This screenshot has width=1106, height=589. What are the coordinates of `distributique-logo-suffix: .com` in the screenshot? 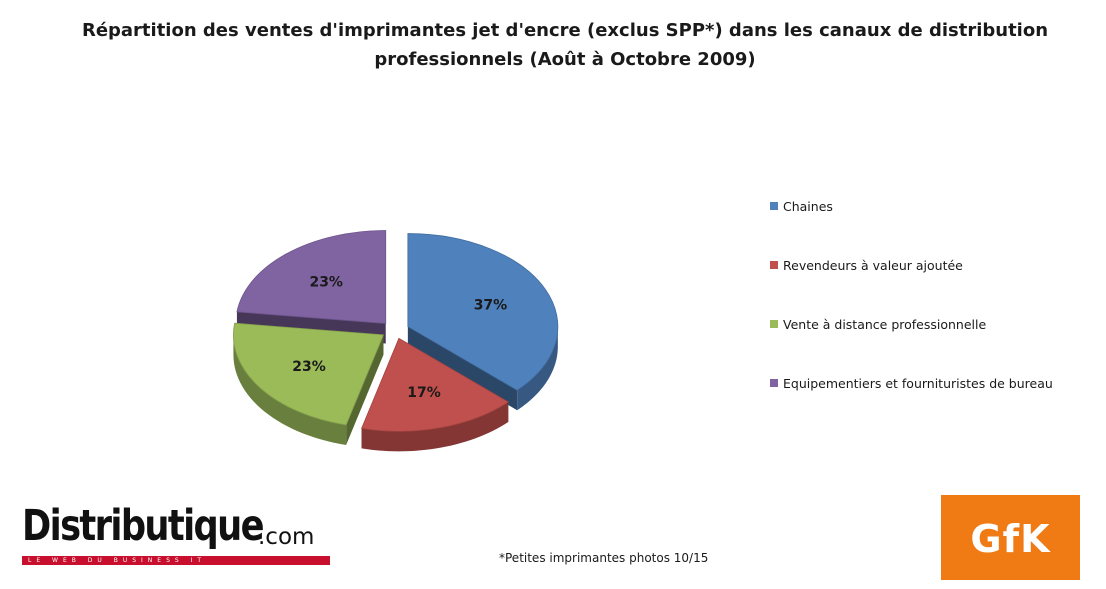 It's located at (286, 537).